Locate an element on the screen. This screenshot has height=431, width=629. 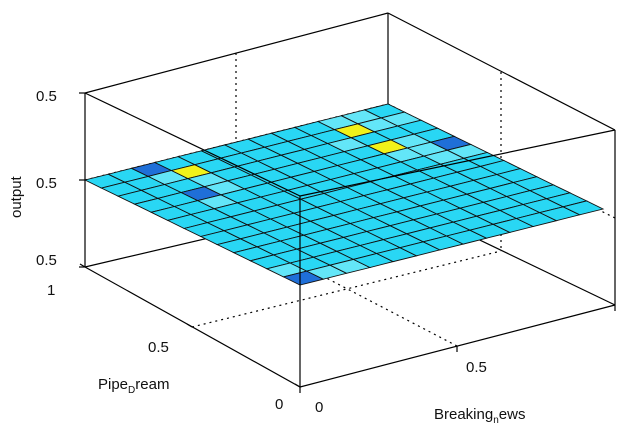
x-axis-label: Breakingnews is located at coordinates (479, 416).